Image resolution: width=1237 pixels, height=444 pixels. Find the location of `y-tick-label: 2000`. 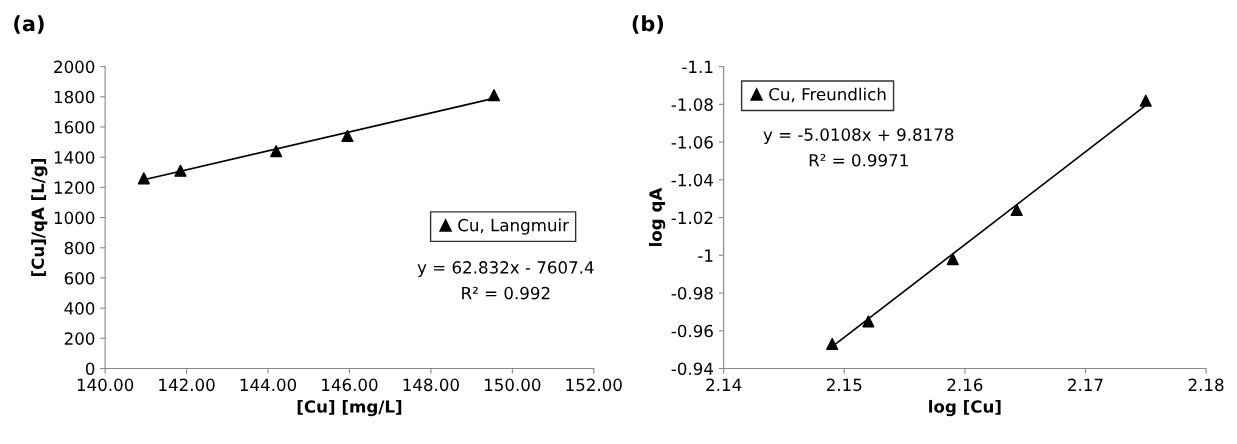

y-tick-label: 2000 is located at coordinates (74, 67).